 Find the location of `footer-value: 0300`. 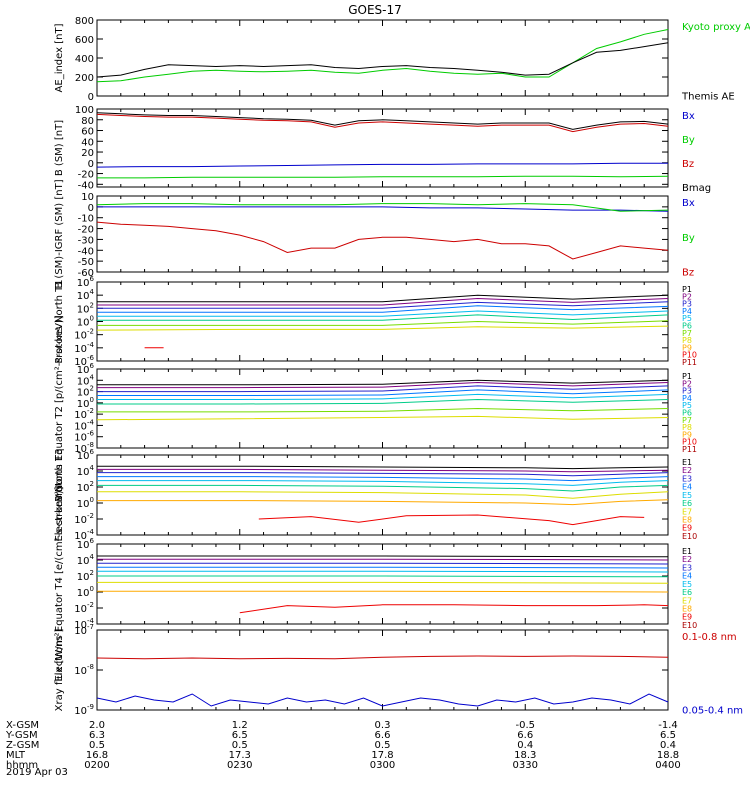

footer-value: 0300 is located at coordinates (382, 765).